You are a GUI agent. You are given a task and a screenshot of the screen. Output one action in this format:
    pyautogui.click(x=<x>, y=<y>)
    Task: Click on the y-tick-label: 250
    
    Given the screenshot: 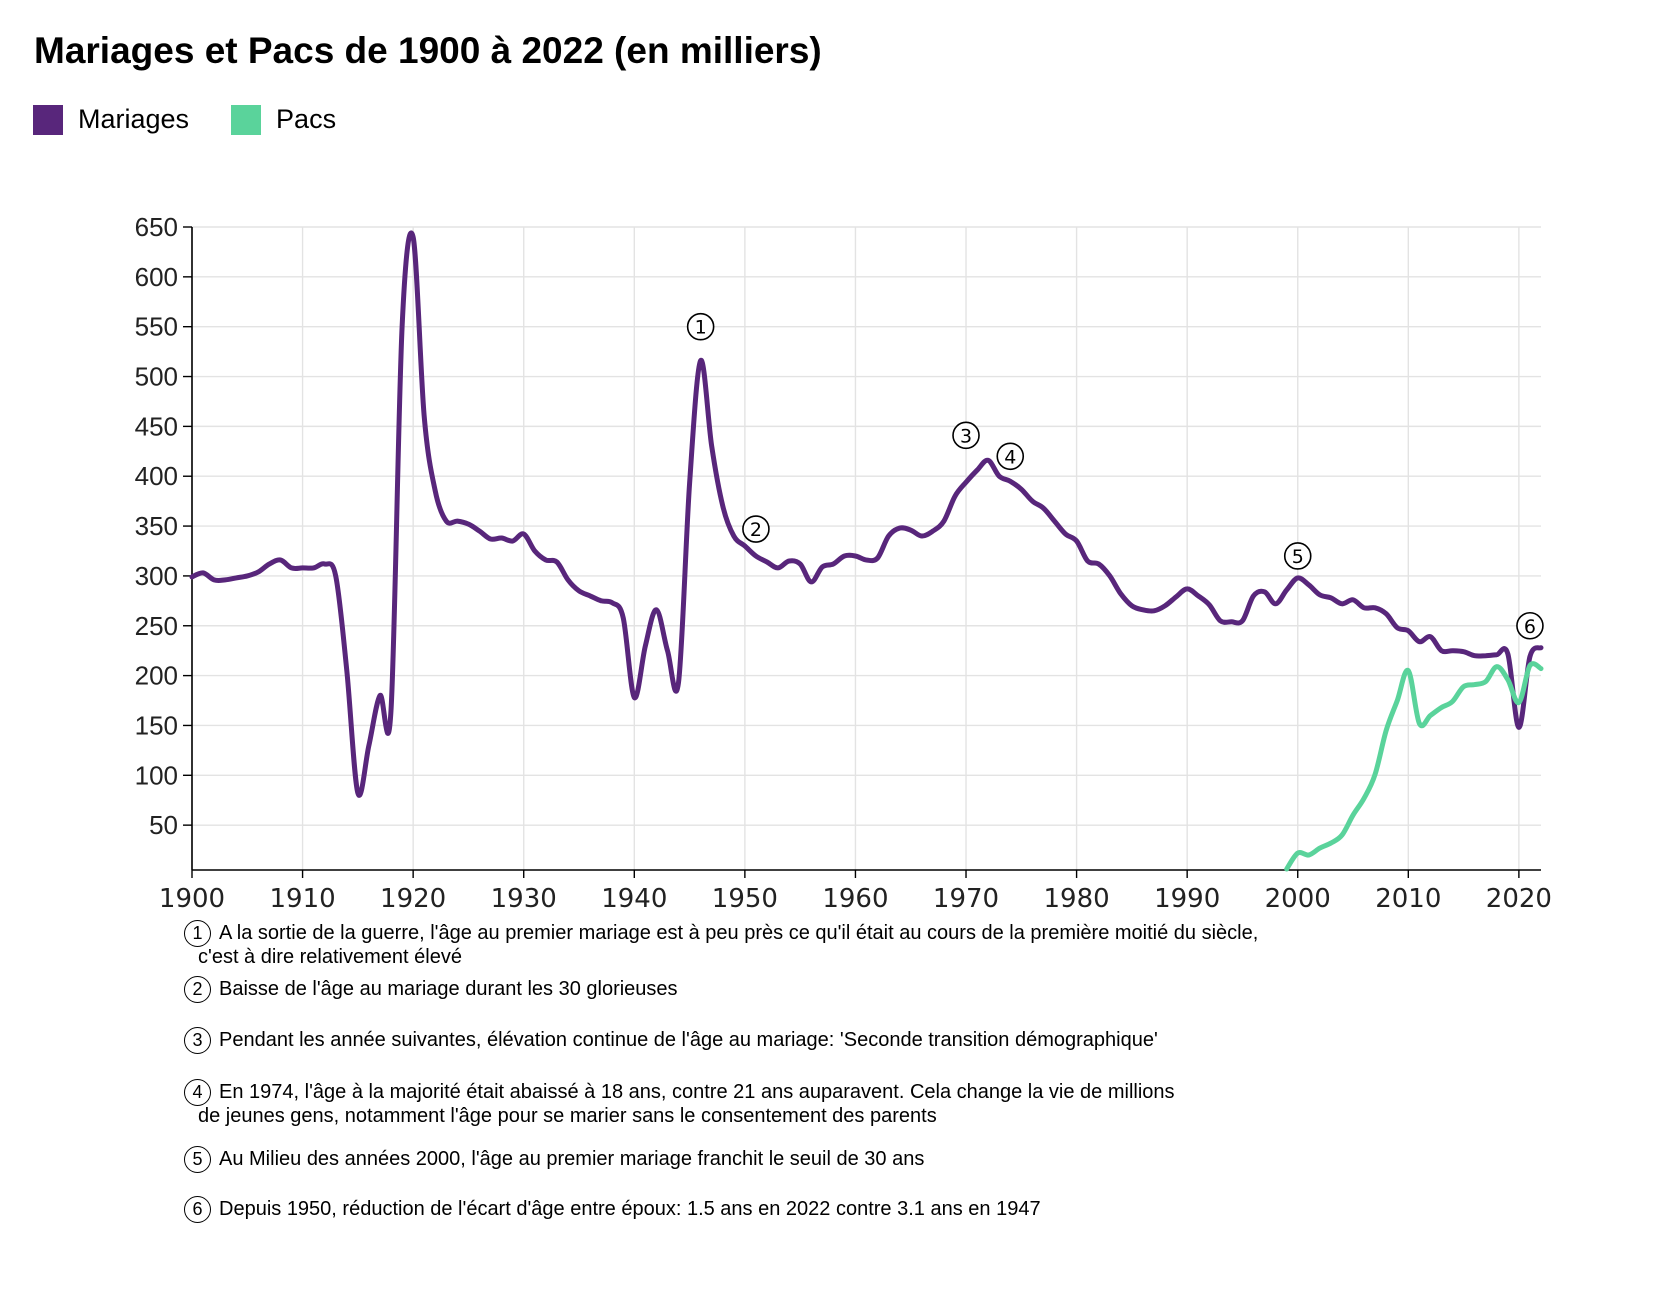 What is the action you would take?
    pyautogui.click(x=156, y=626)
    